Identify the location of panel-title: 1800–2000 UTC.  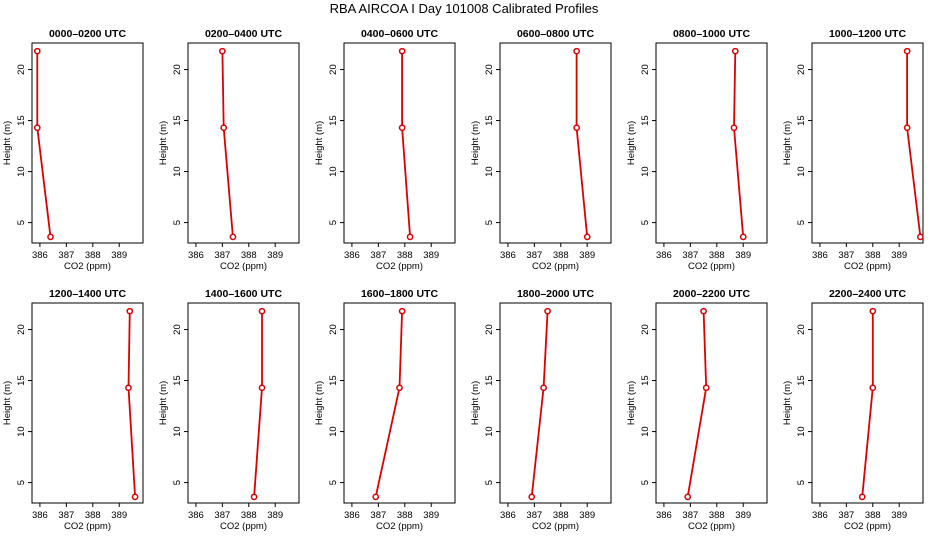
(555, 294).